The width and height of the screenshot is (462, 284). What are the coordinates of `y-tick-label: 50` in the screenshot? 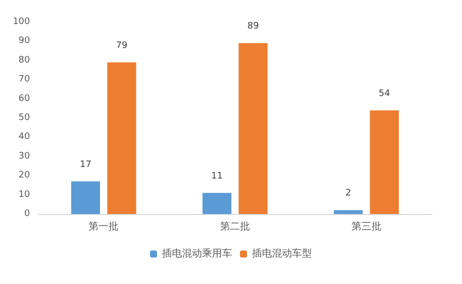 It's located at (24, 118).